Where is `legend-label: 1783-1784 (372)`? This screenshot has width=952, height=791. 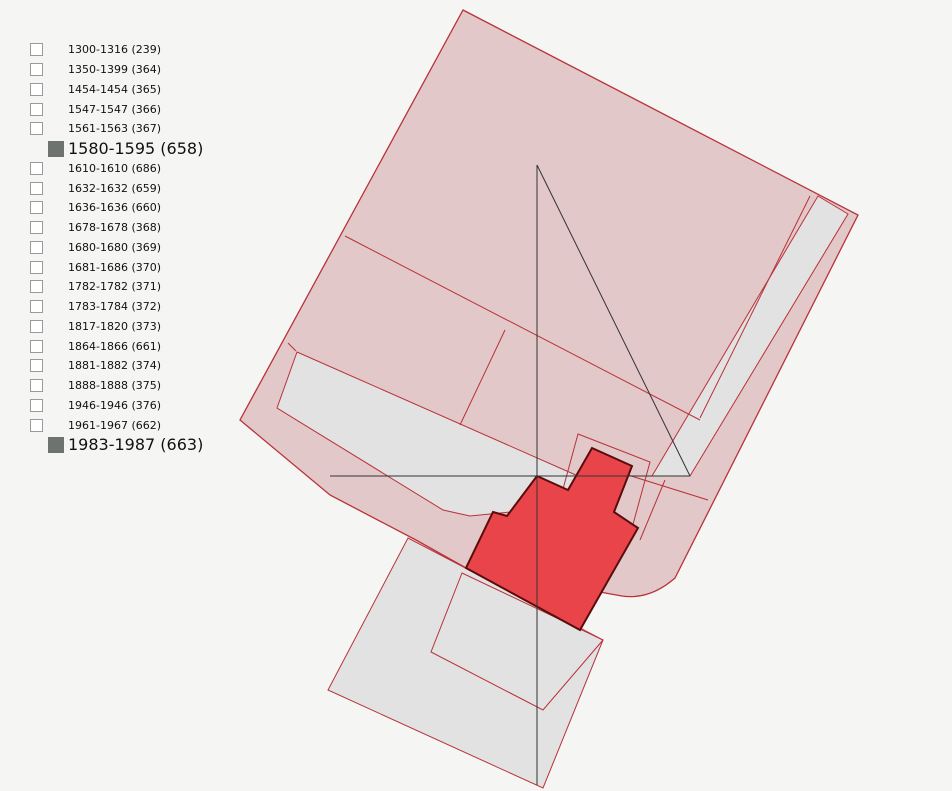 legend-label: 1783-1784 (372) is located at coordinates (115, 307).